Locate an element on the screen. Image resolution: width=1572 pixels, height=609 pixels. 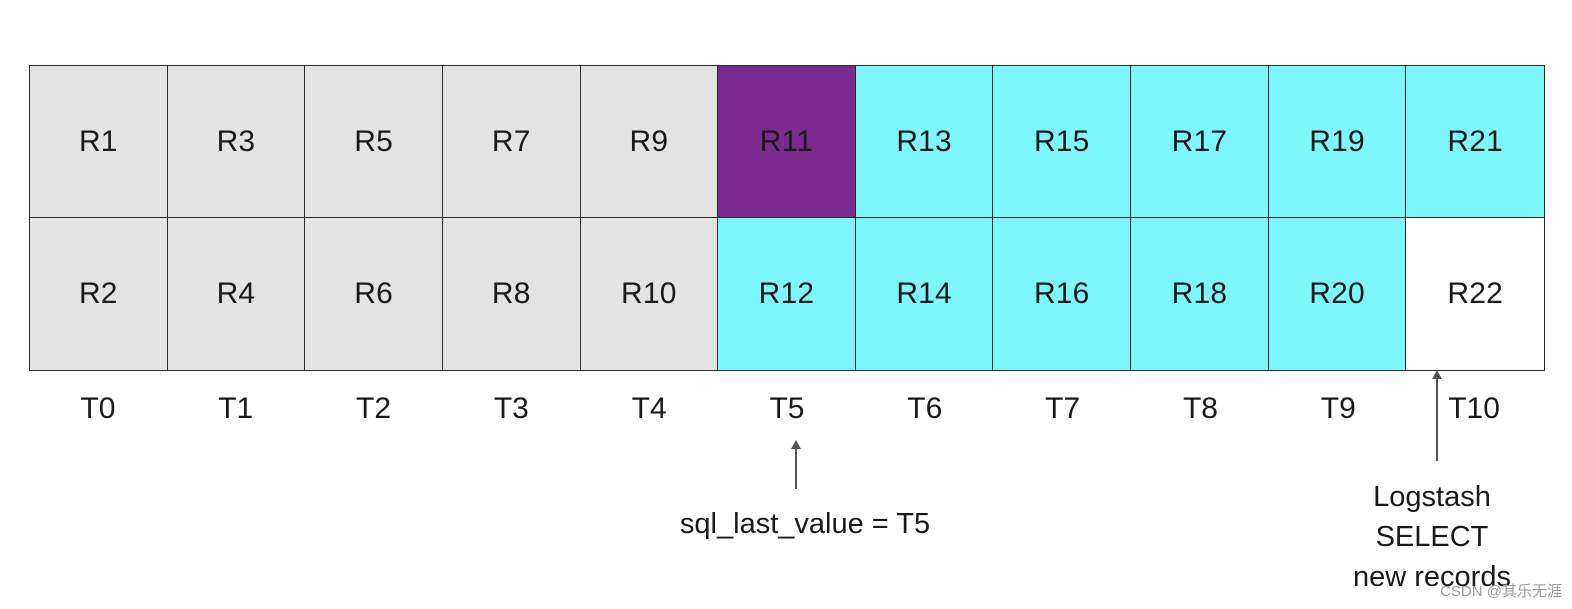
time-label-t6: T6 is located at coordinates (925, 408).